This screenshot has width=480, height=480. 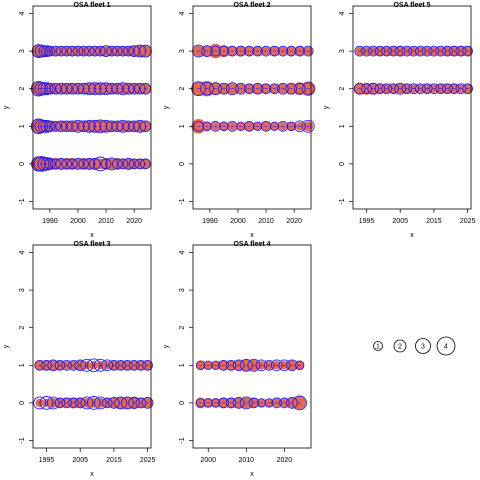 What do you see at coordinates (251, 5) in the screenshot?
I see `panel-title: OSA fleet 2` at bounding box center [251, 5].